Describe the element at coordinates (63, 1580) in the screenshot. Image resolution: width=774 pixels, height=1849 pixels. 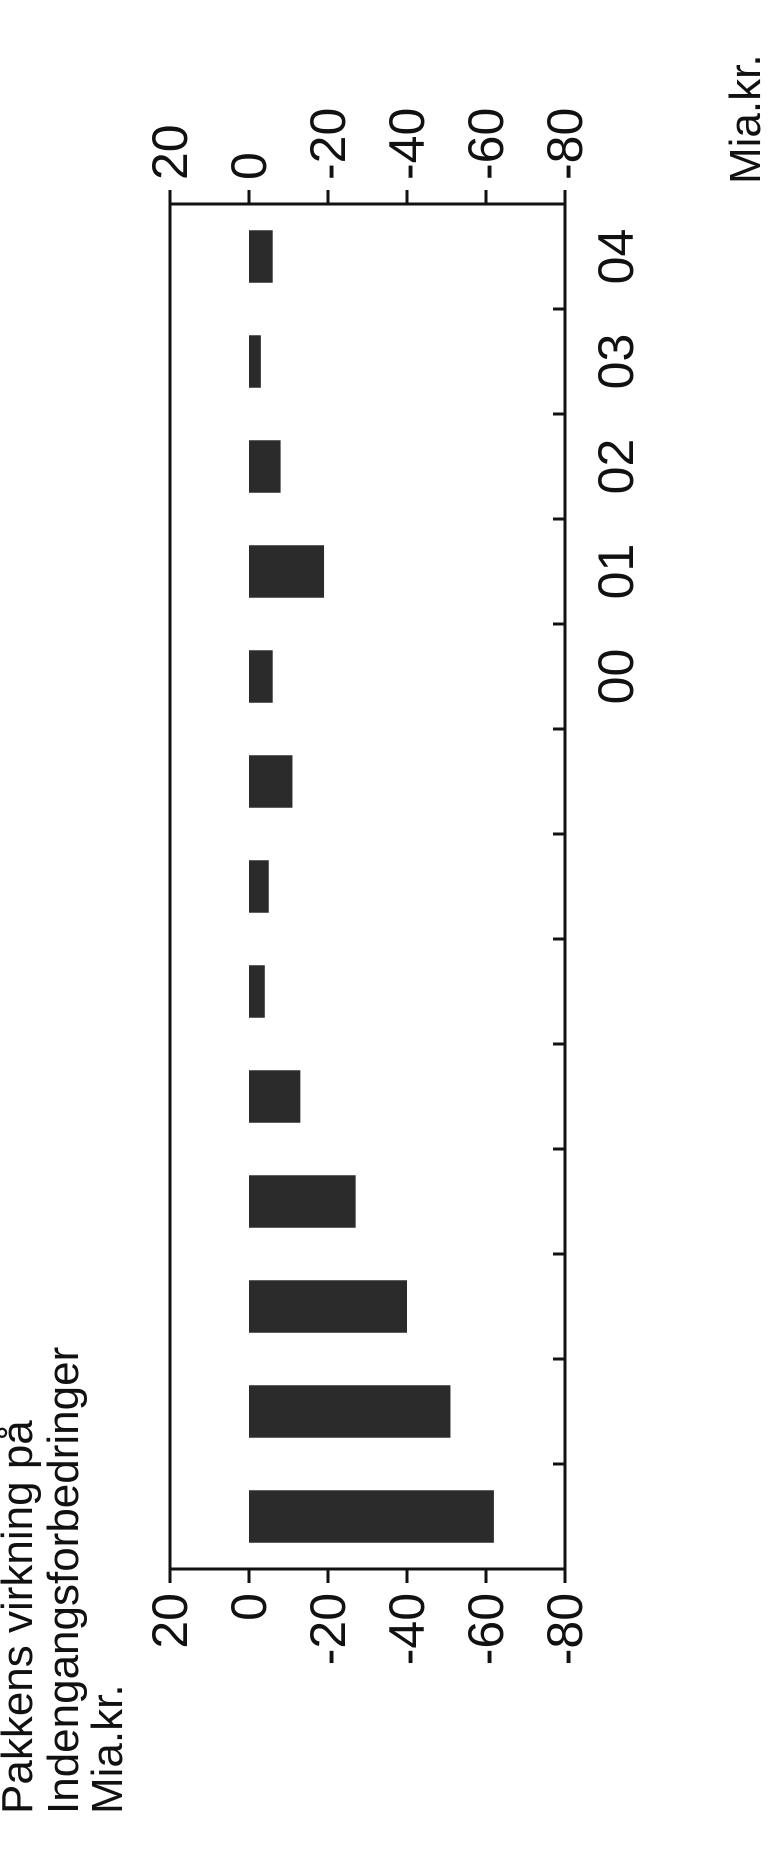
I see `chart-title-line-2: Indengangsforbedringer` at that location.